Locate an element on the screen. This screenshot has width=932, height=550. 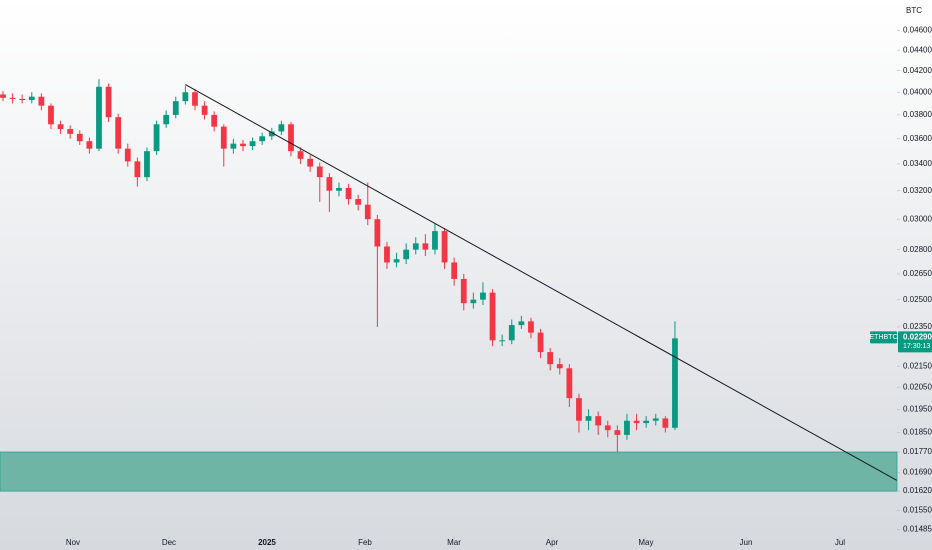
x-tick-label: Nov is located at coordinates (73, 542).